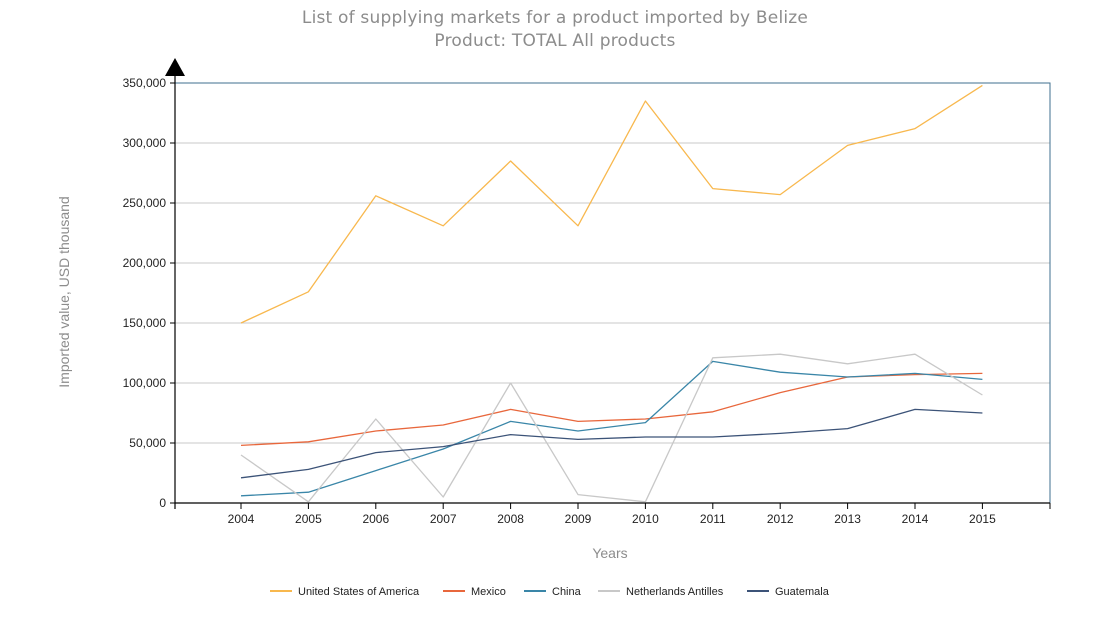 This screenshot has width=1110, height=624. Describe the element at coordinates (145, 143) in the screenshot. I see `y-tick-label: 300,000` at that location.